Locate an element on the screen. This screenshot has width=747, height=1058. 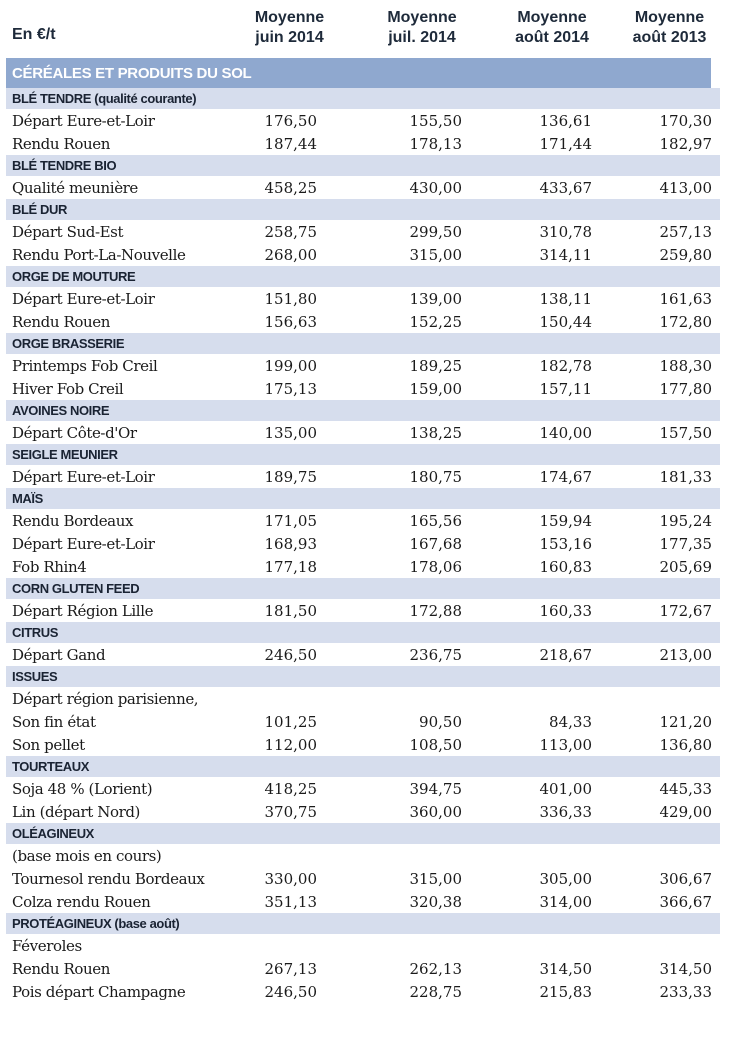
row-label: Départ région parisienne, is located at coordinates (105, 698).